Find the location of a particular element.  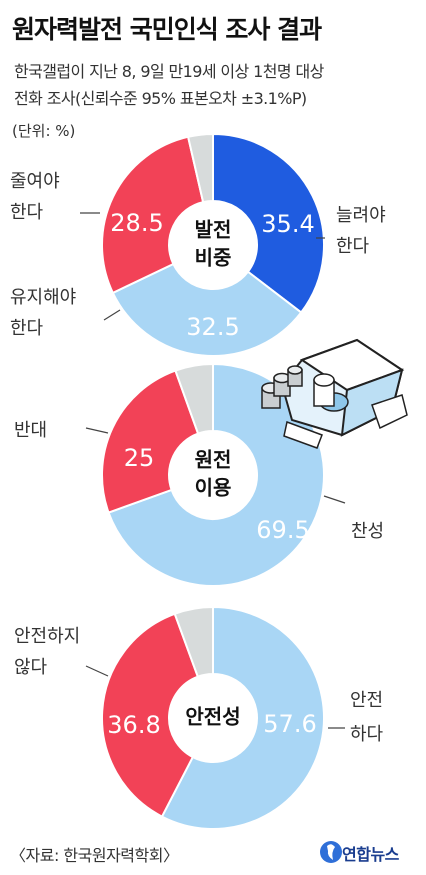

slice-category-label: 유지해야 is located at coordinates (43, 297).